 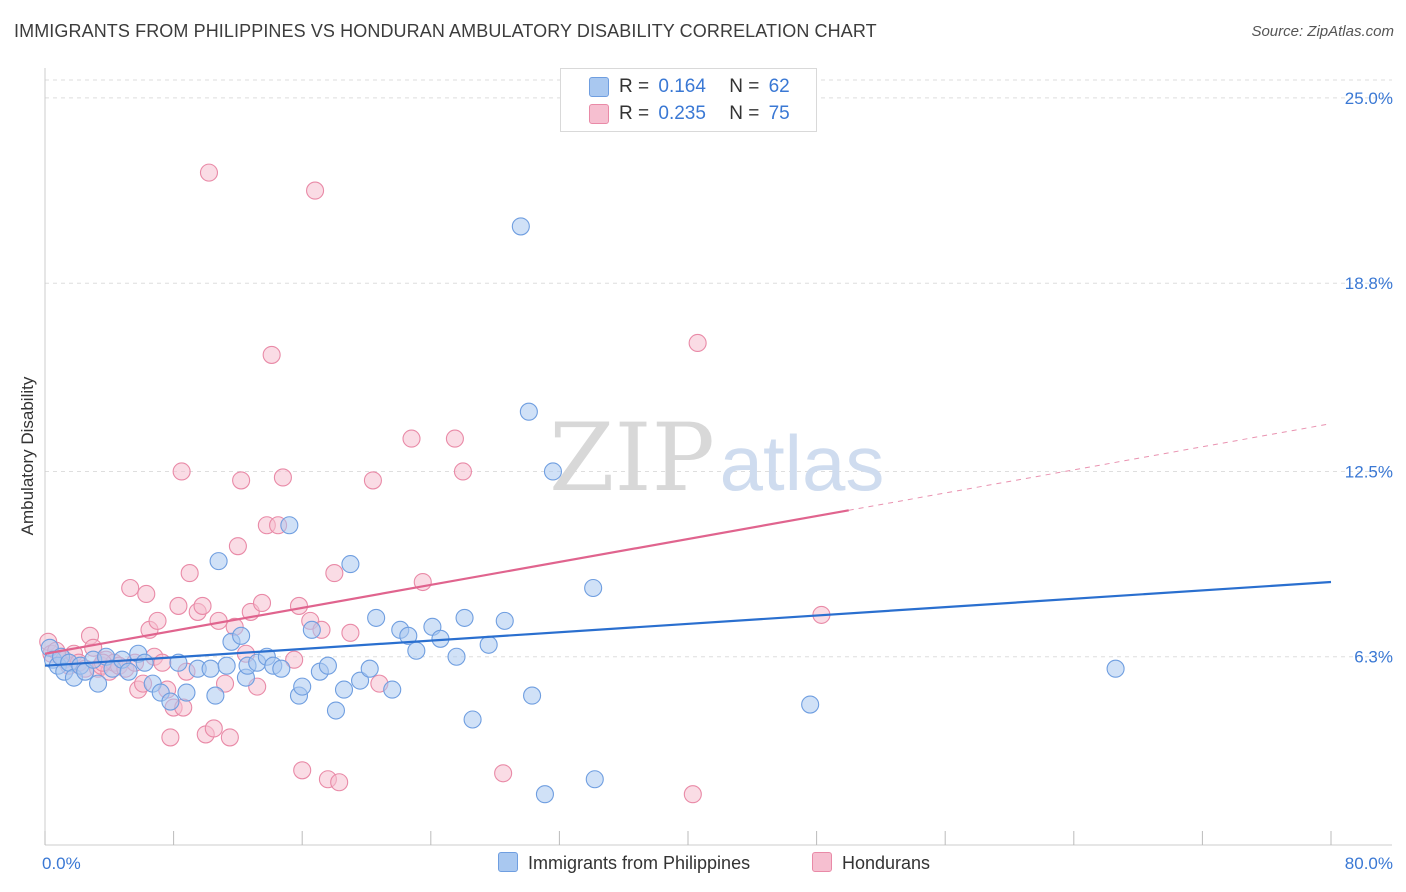 I want to click on x-tick-label: 80.0%, so click(x=1369, y=863).